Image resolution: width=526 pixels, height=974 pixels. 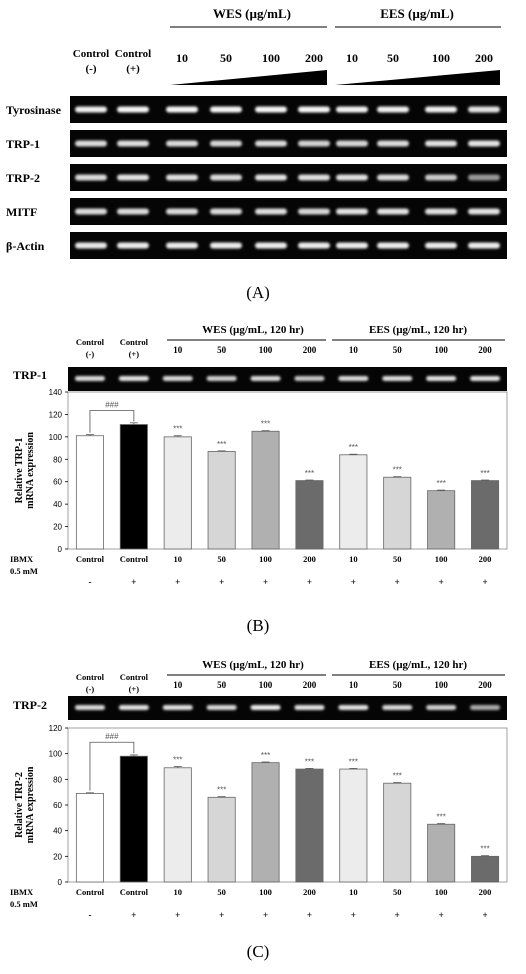 What do you see at coordinates (441, 582) in the screenshot?
I see `ibmx-sign-8: +` at bounding box center [441, 582].